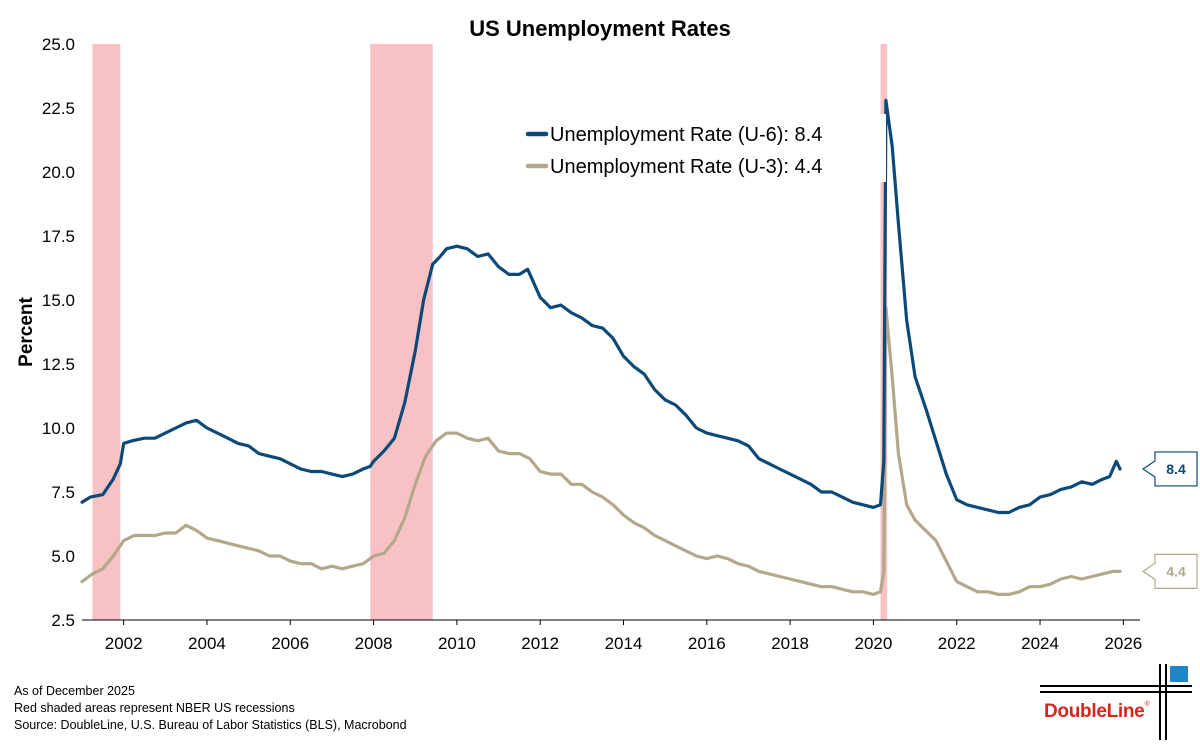 The image size is (1200, 750). Describe the element at coordinates (58, 44) in the screenshot. I see `y-tick-label: 25.0` at that location.